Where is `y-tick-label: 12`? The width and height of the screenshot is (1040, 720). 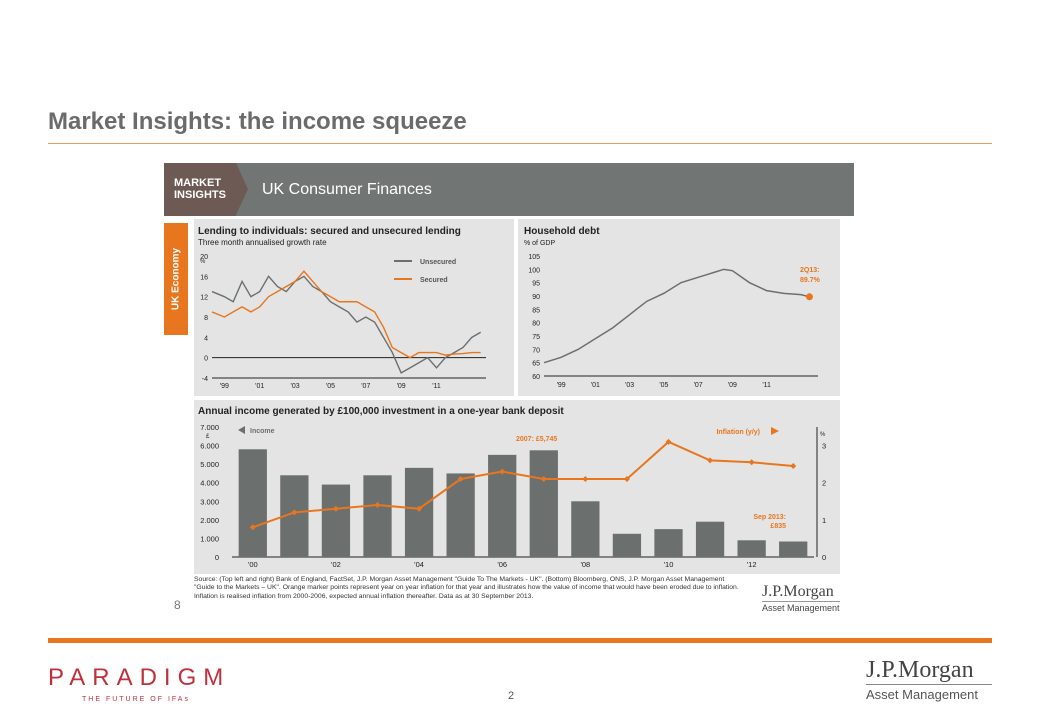
y-tick-label: 12 is located at coordinates (204, 298).